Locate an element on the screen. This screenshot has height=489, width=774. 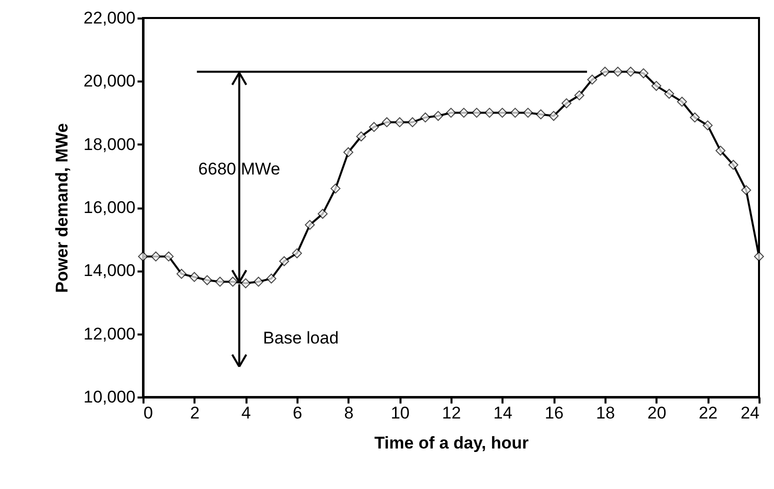
x-tick-label: 24 is located at coordinates (750, 413).